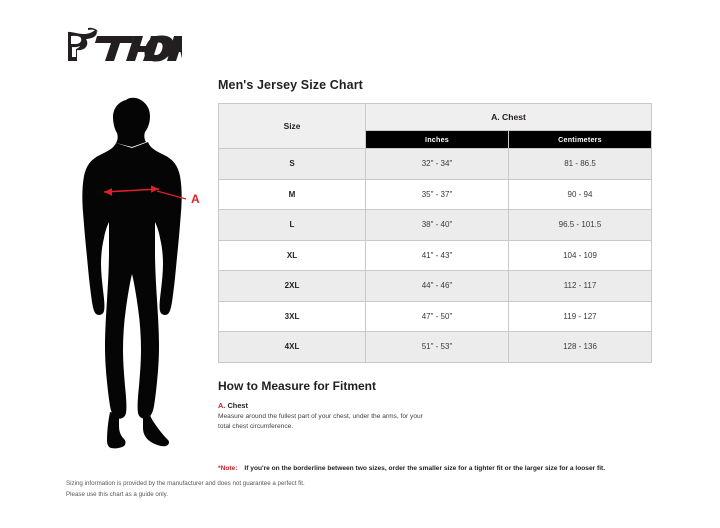 This screenshot has height=528, width=720. I want to click on callout-label-a: A, so click(195, 199).